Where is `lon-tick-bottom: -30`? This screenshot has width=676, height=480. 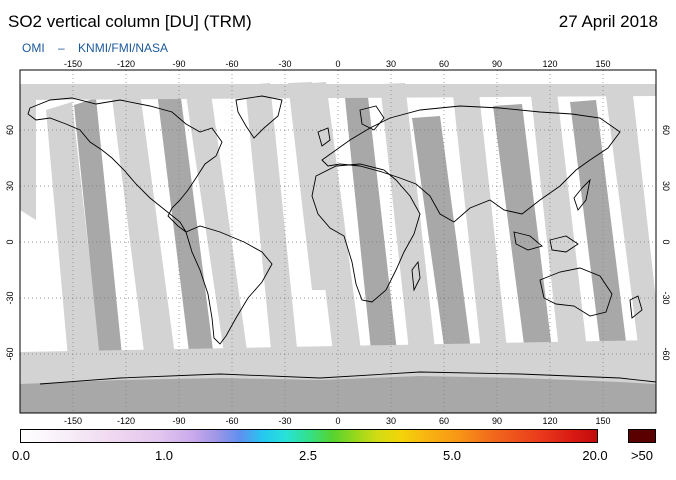 lon-tick-bottom: -30 is located at coordinates (284, 420).